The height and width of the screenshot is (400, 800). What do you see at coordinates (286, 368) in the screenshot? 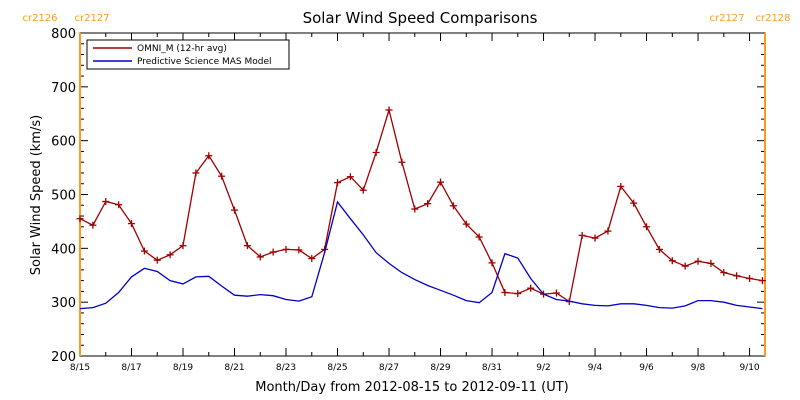
I see `x-tick-label: 8/23` at bounding box center [286, 368].